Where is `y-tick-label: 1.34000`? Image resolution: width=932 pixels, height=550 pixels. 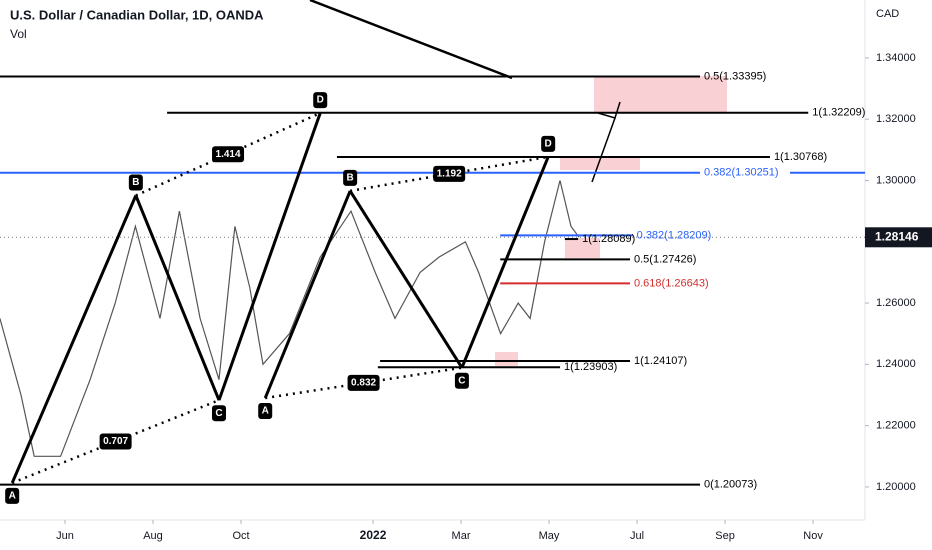 y-tick-label: 1.34000 is located at coordinates (896, 58).